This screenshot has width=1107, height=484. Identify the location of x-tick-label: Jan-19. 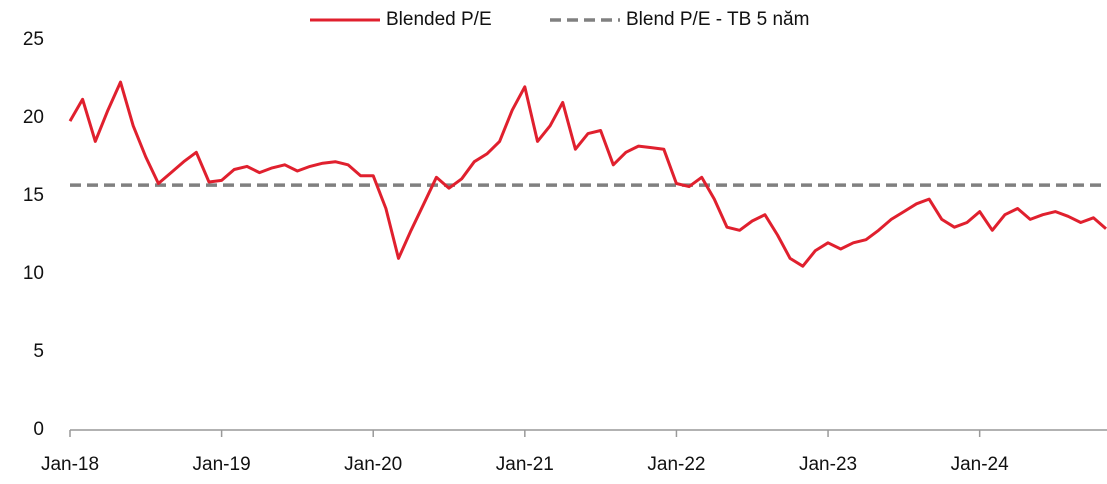
(222, 464).